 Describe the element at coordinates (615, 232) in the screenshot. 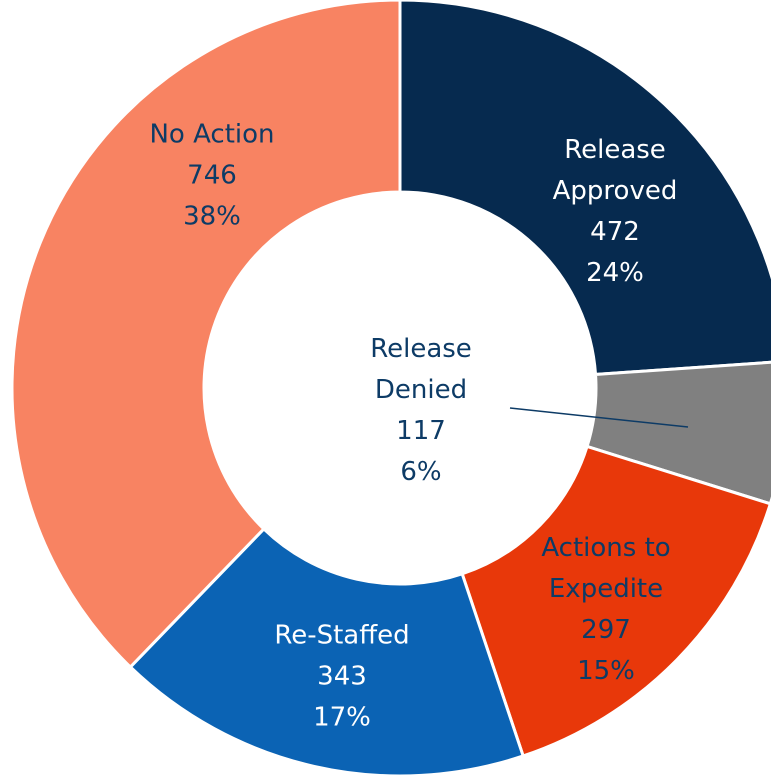

I see `slice-value: 472` at that location.